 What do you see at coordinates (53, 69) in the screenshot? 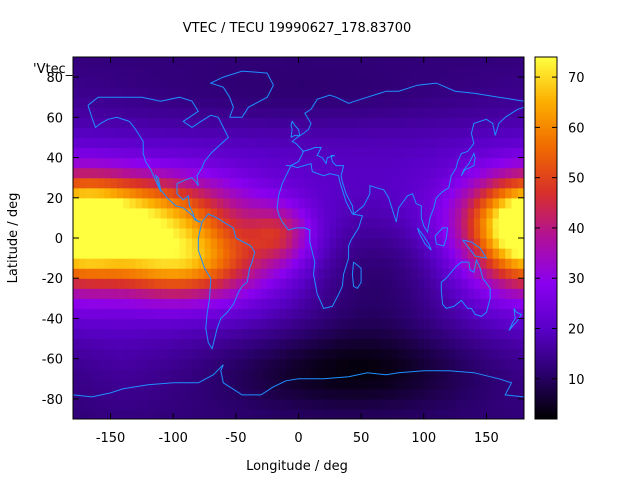
I see `key-label: 'Vtec_` at bounding box center [53, 69].